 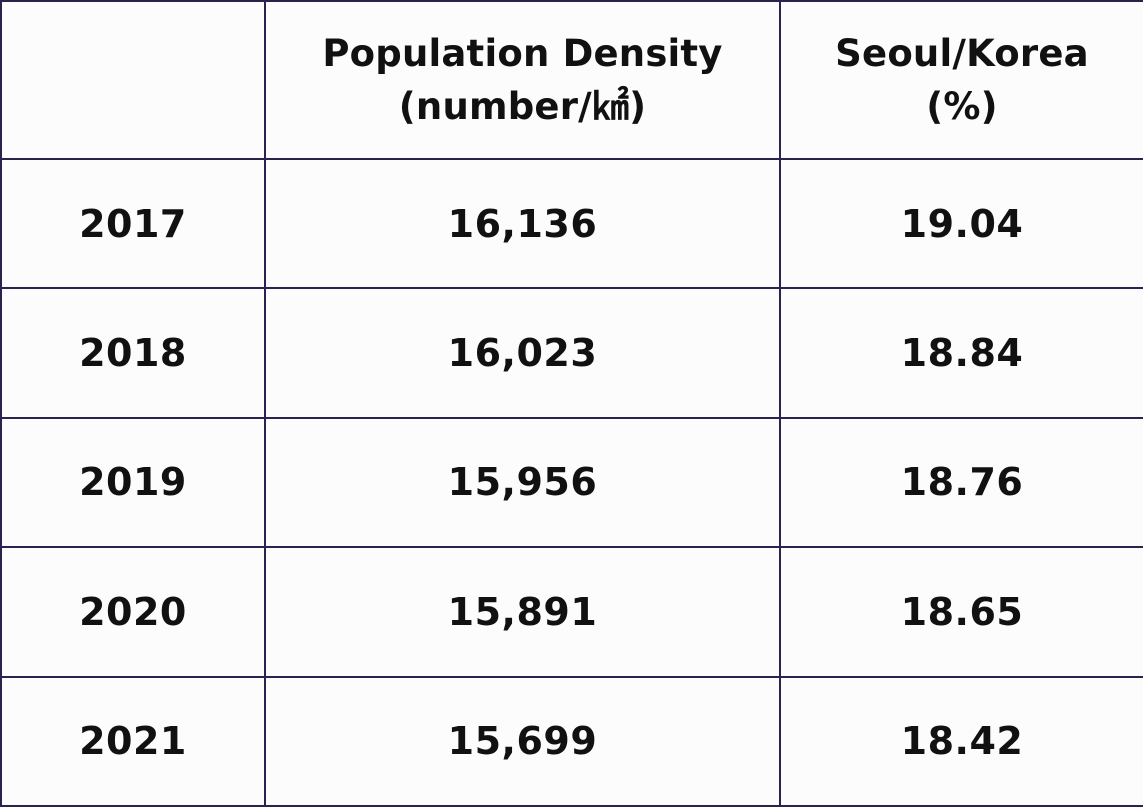 I want to click on density-cell: 15,891, so click(x=522, y=612).